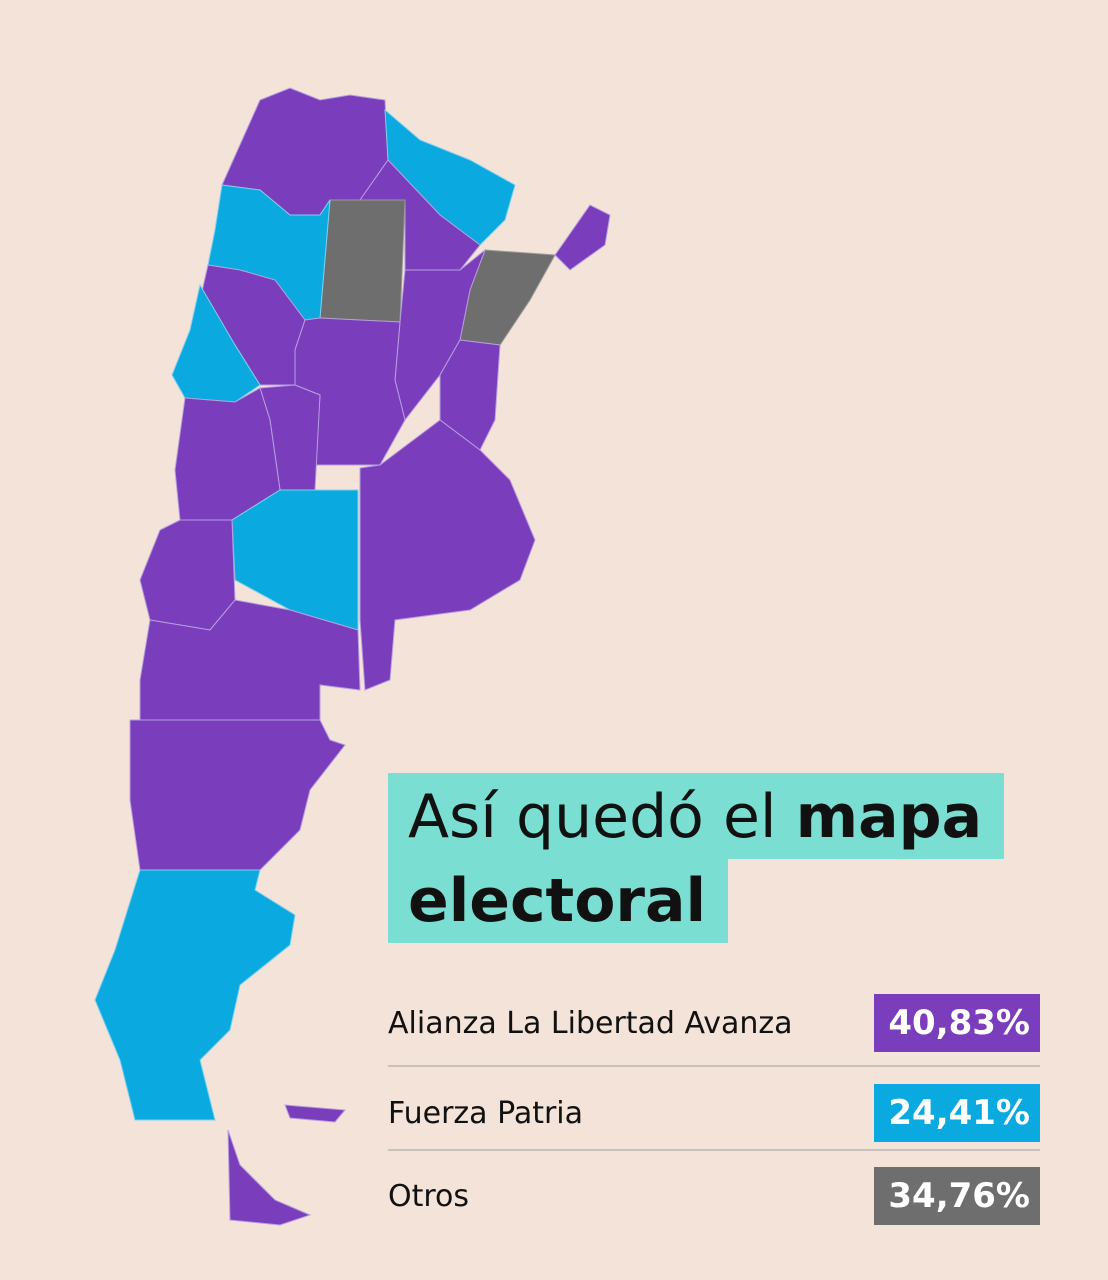 The height and width of the screenshot is (1280, 1108). Describe the element at coordinates (592, 817) in the screenshot. I see `title-normal: Así quedó el` at that location.